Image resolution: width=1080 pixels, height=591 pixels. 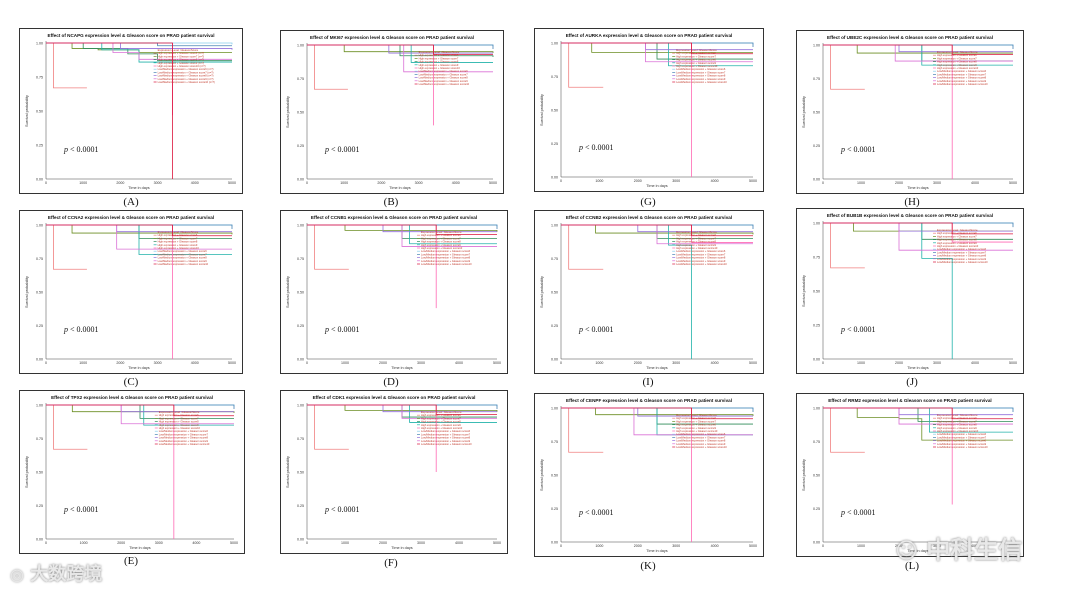 I want to click on panel-label-I: (I), so click(x=648, y=382).